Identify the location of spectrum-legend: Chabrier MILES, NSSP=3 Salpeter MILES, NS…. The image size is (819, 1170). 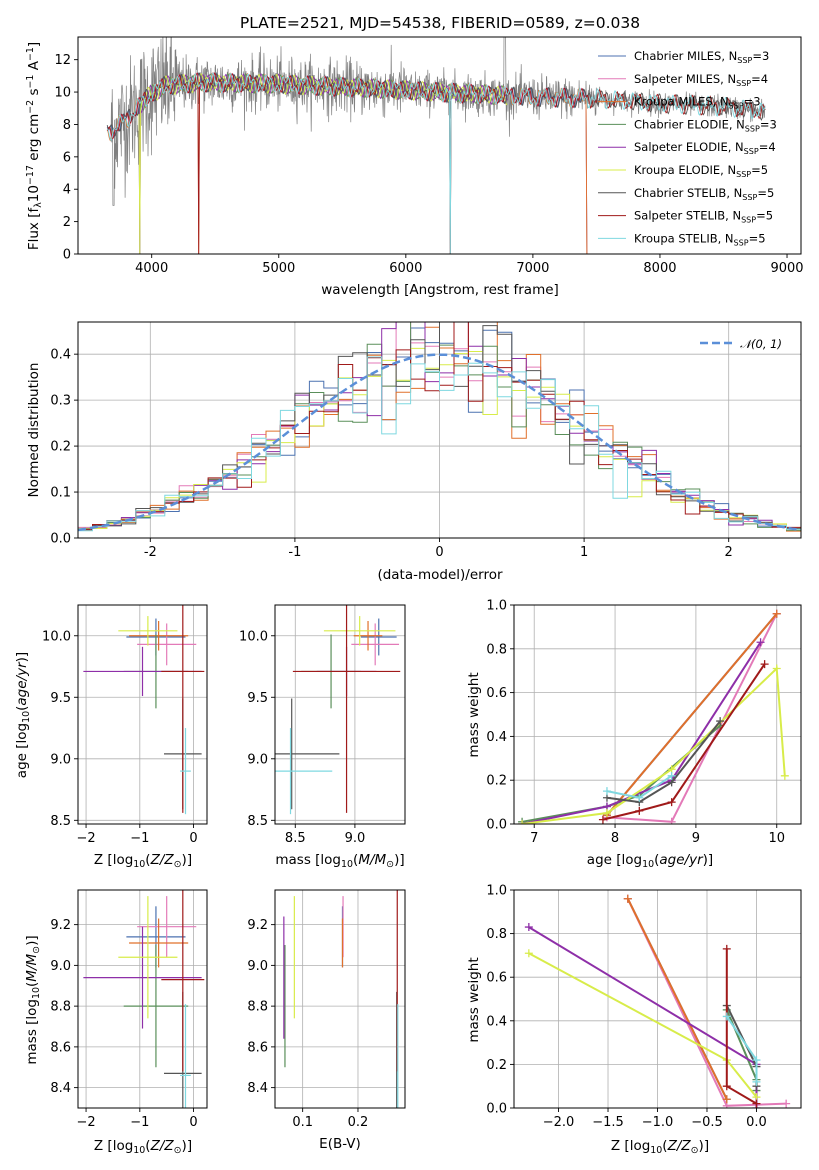
(687, 148).